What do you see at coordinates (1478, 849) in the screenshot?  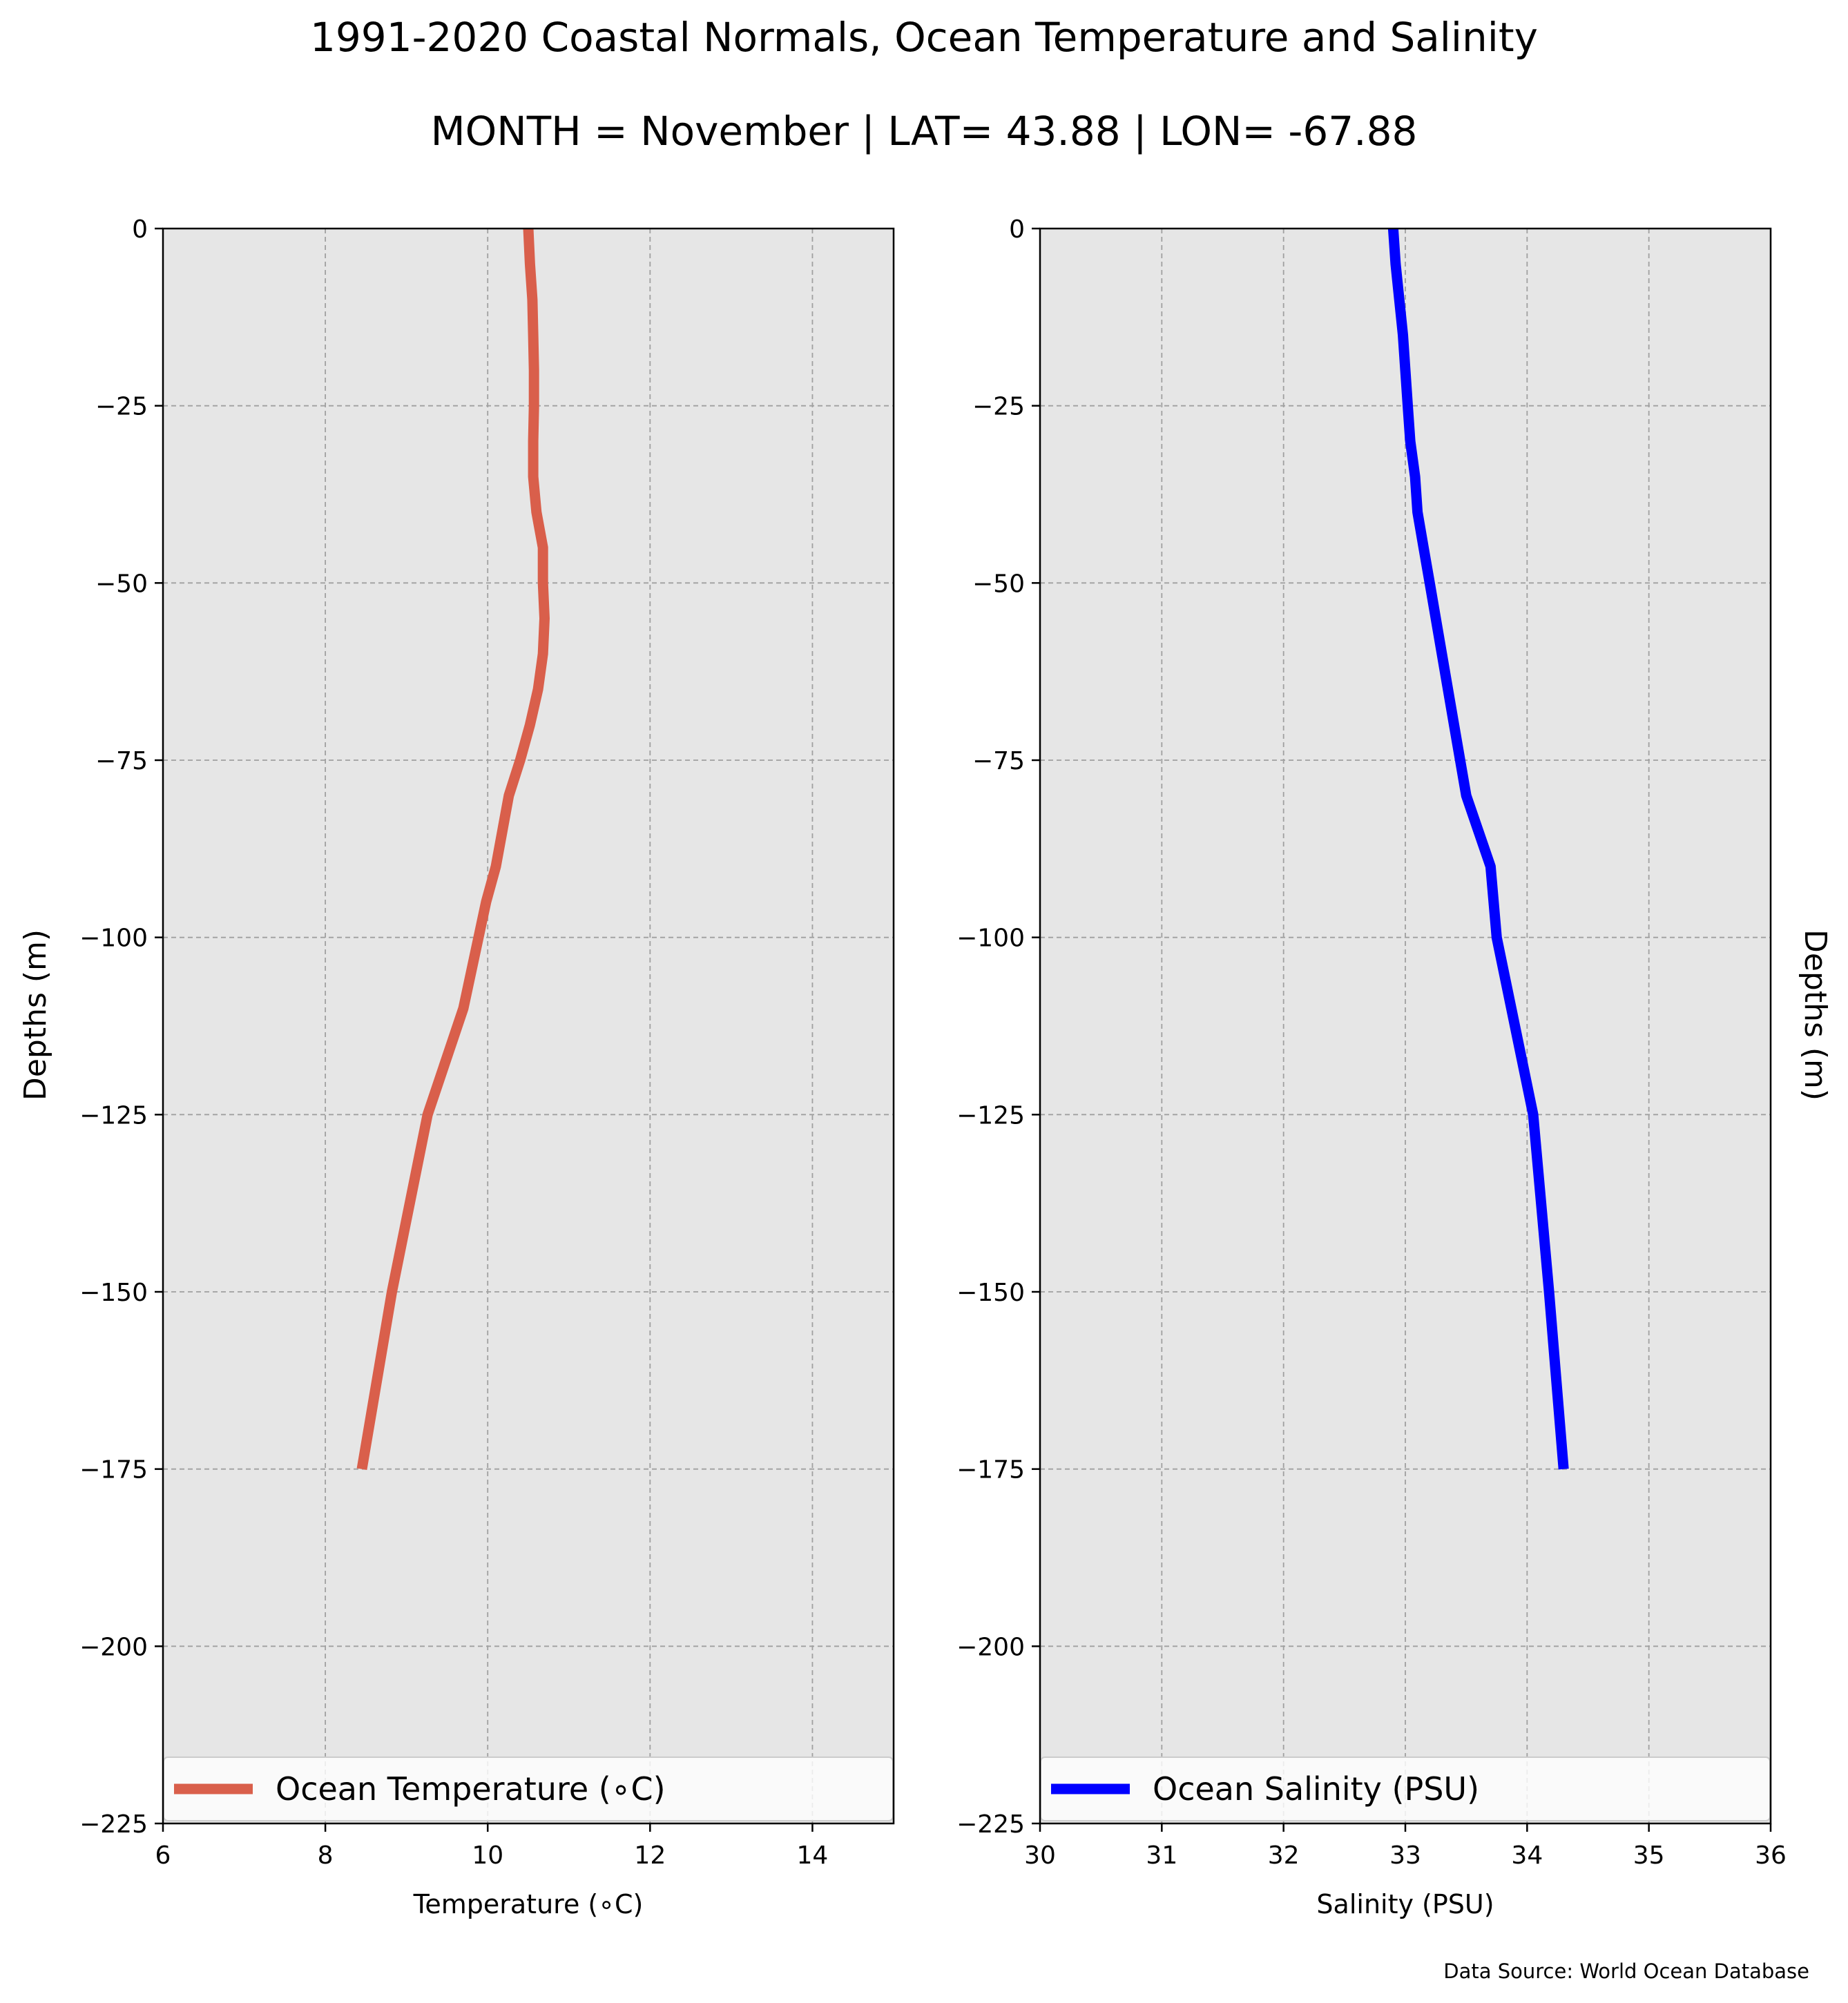 I see `salinity-series-line` at bounding box center [1478, 849].